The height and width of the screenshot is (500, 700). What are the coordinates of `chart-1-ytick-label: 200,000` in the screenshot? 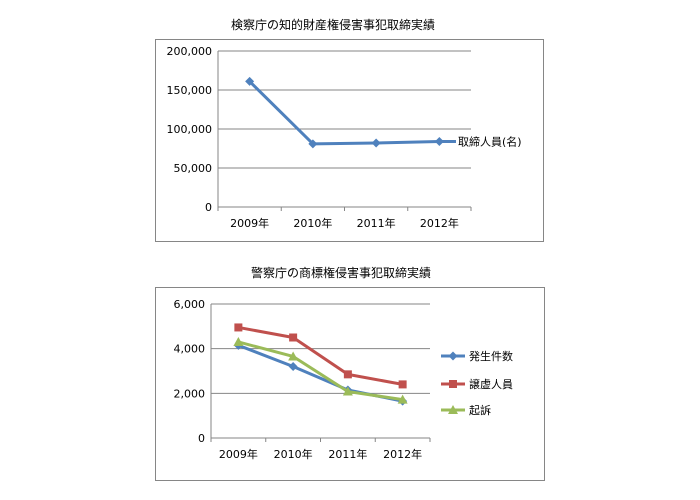 It's located at (190, 51).